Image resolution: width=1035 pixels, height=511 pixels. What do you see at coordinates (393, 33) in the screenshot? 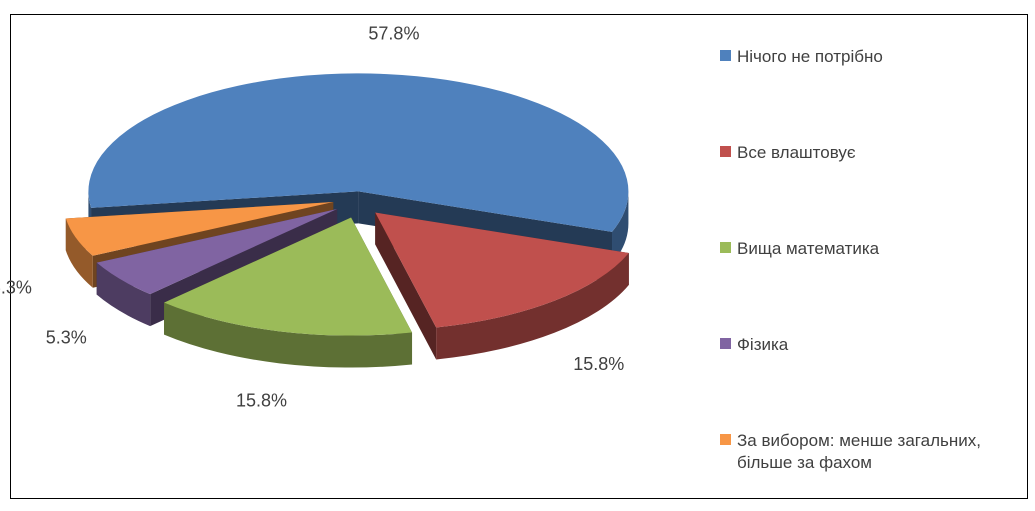
I see `data-label: 57.8%` at bounding box center [393, 33].